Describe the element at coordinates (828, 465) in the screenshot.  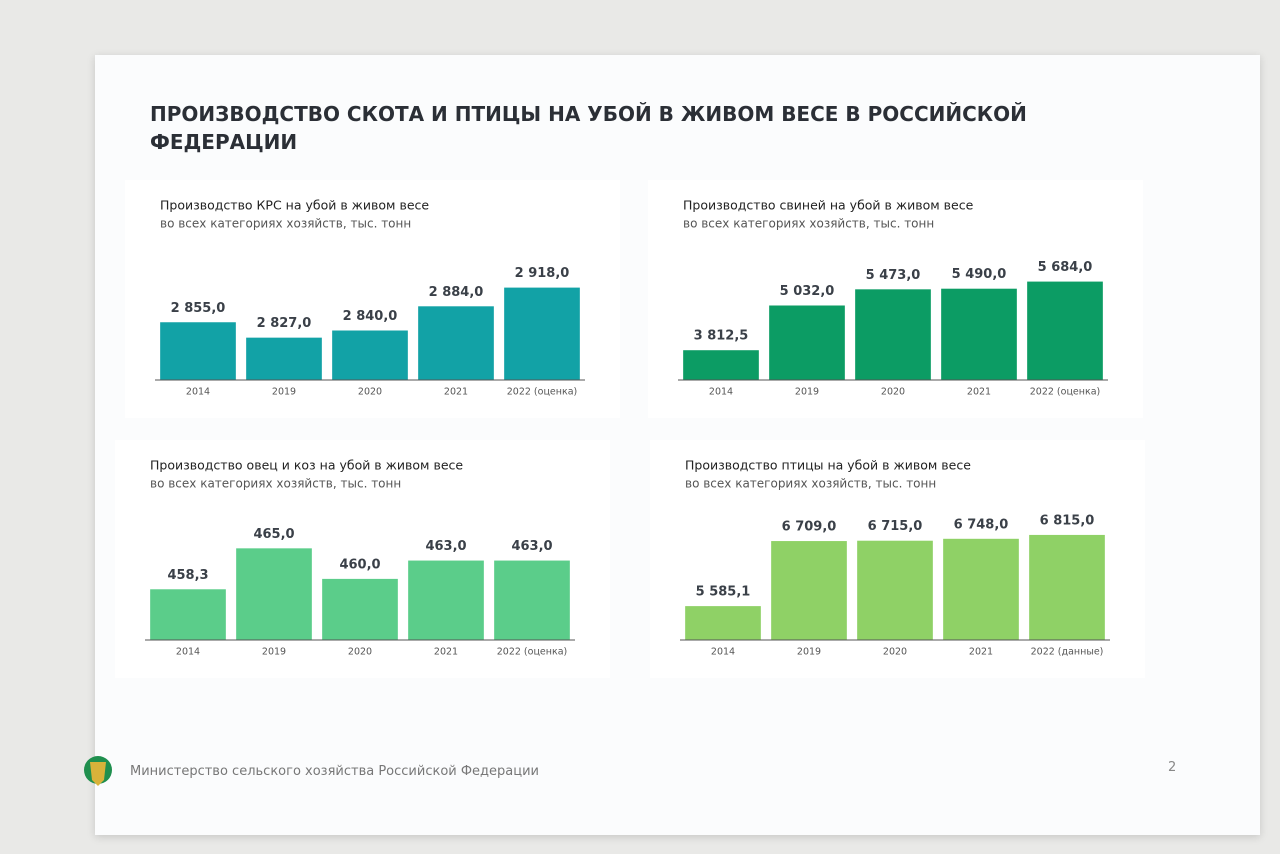
I see `chart-title: Производство птицы на убой в живом весе` at that location.